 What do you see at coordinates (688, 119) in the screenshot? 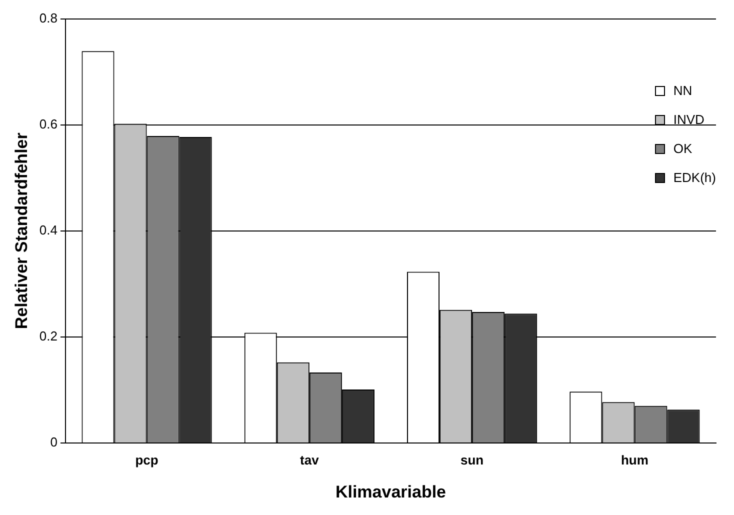
I see `legend-label: INVD` at bounding box center [688, 119].